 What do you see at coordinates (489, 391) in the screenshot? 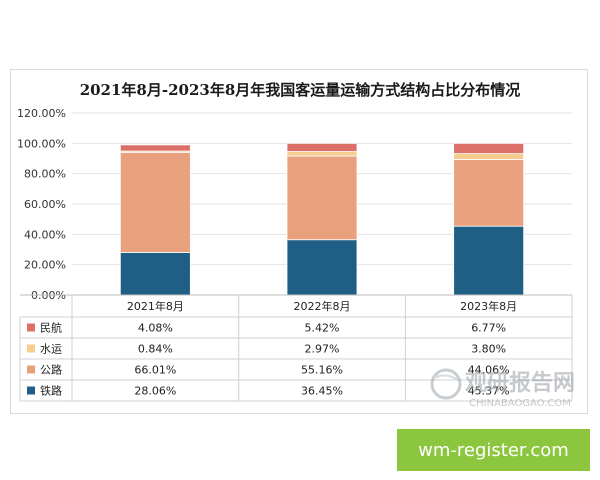
I see `data-label: 45.37%` at bounding box center [489, 391].